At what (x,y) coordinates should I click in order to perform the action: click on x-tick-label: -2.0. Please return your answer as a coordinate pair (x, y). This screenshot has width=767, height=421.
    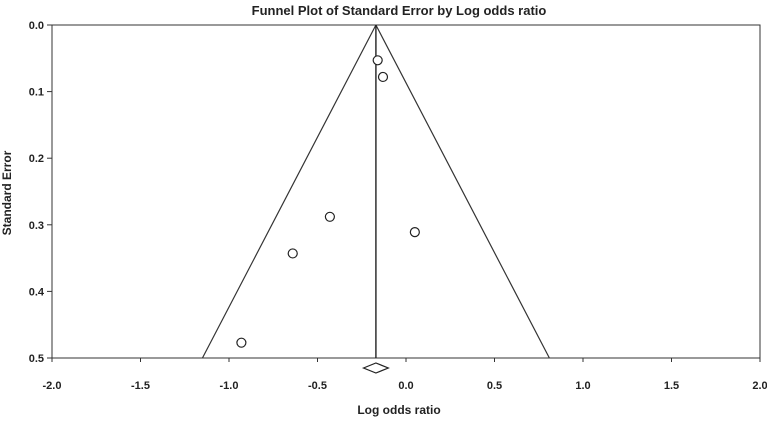
    Looking at the image, I should click on (52, 386).